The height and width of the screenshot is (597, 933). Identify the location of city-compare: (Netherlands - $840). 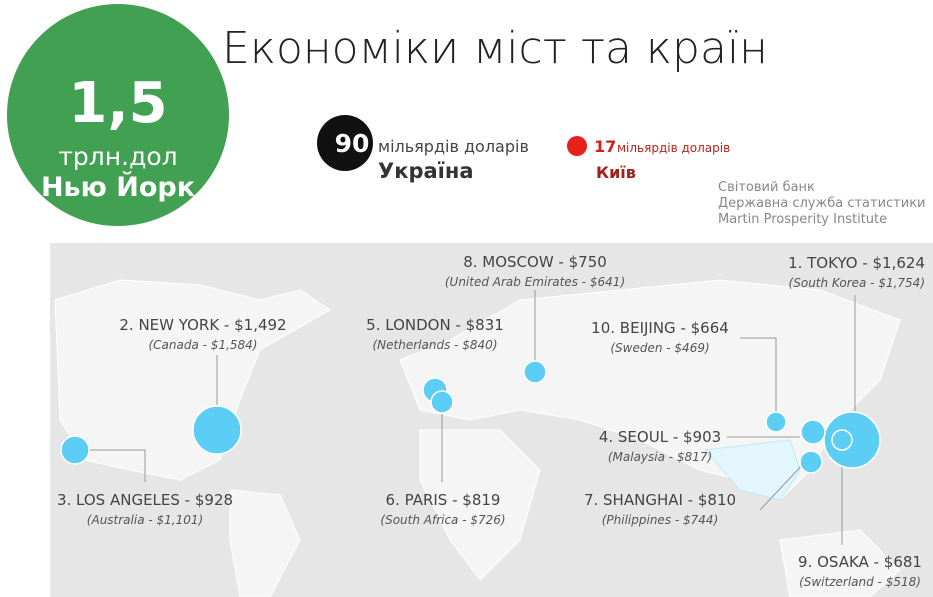
(434, 345).